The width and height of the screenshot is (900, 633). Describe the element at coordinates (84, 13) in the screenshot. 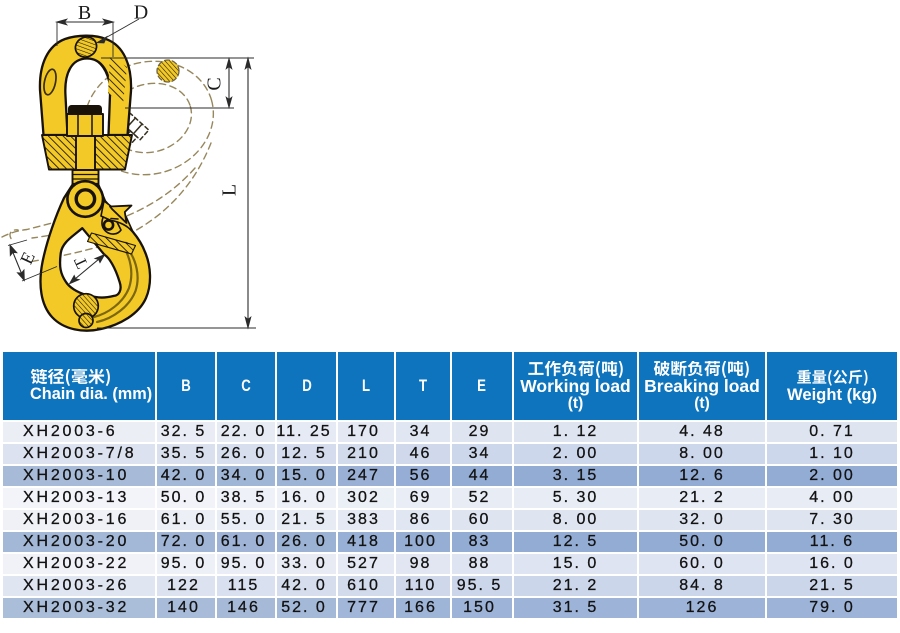

I see `svg-text: B` at that location.